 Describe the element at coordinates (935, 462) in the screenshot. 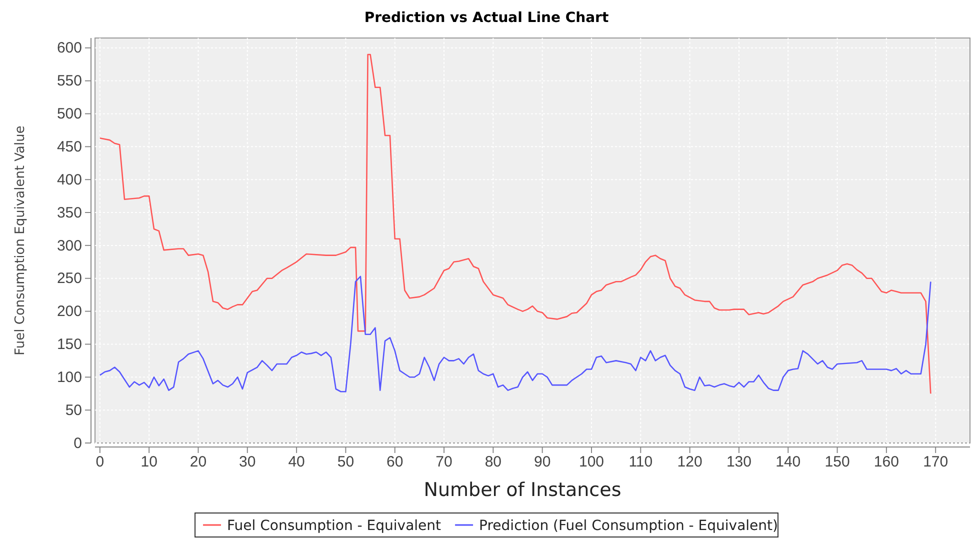

I see `x-tick-label: 170` at that location.